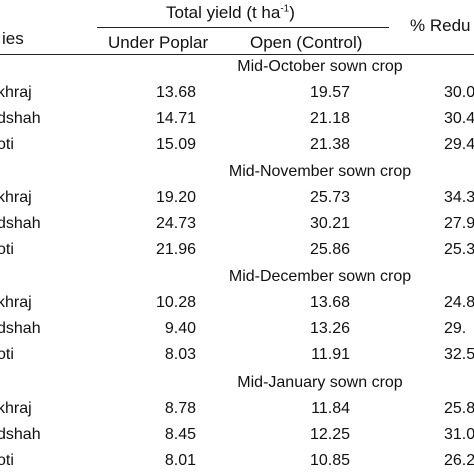 The image size is (474, 474). I want to click on header-bottom-rule, so click(237, 54).